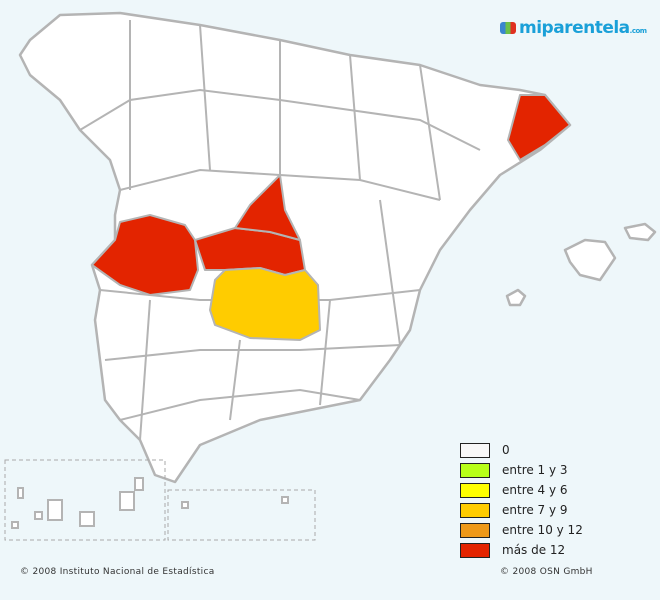 Image resolution: width=660 pixels, height=600 pixels. I want to click on legend-item: entre 10 y 12, so click(521, 530).